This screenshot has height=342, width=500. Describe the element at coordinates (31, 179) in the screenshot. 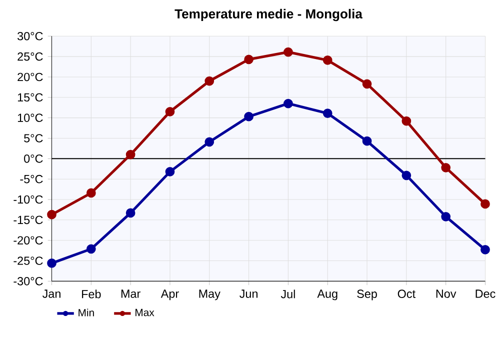

I see `y-tick-label: -5°C` at that location.